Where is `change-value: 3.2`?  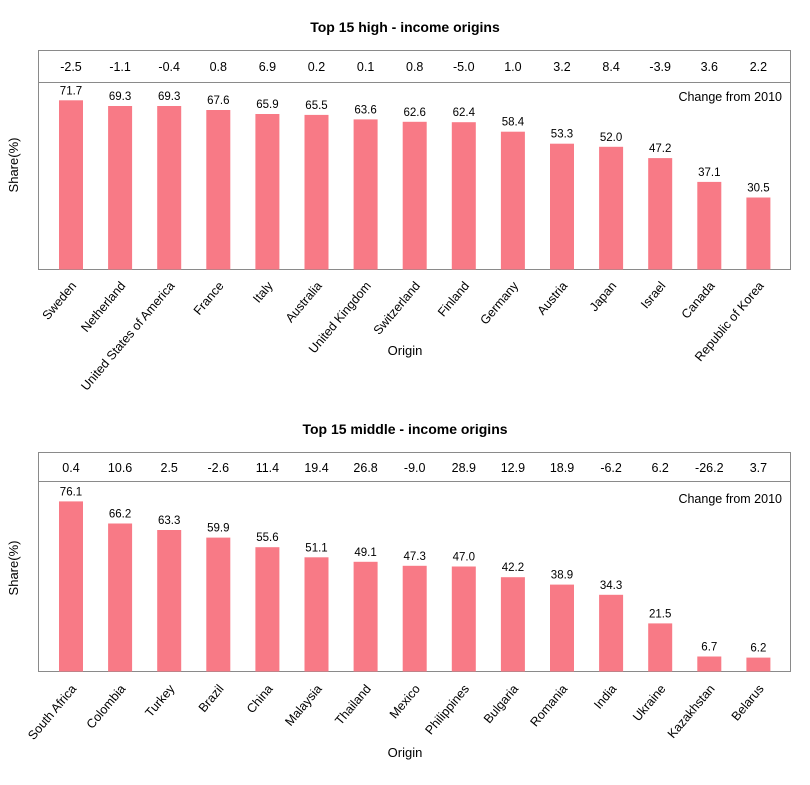 change-value: 3.2 is located at coordinates (561, 67).